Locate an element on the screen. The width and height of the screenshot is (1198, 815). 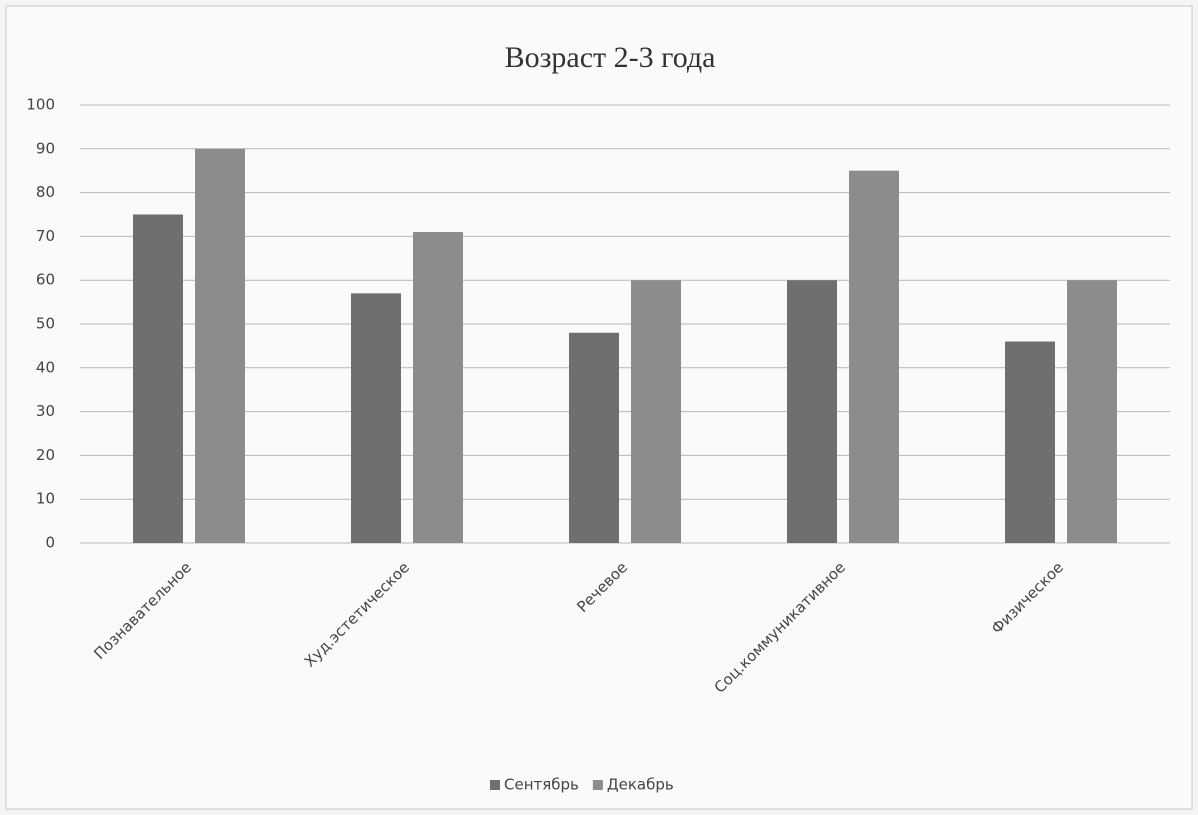
y-tick-label: 20 is located at coordinates (45, 455).